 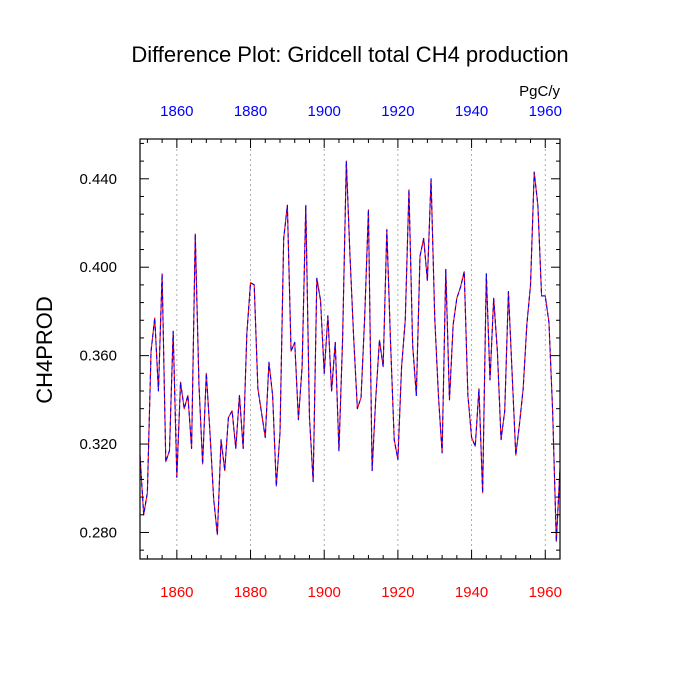 I want to click on y-tick-label: 0.400, so click(x=98, y=267).